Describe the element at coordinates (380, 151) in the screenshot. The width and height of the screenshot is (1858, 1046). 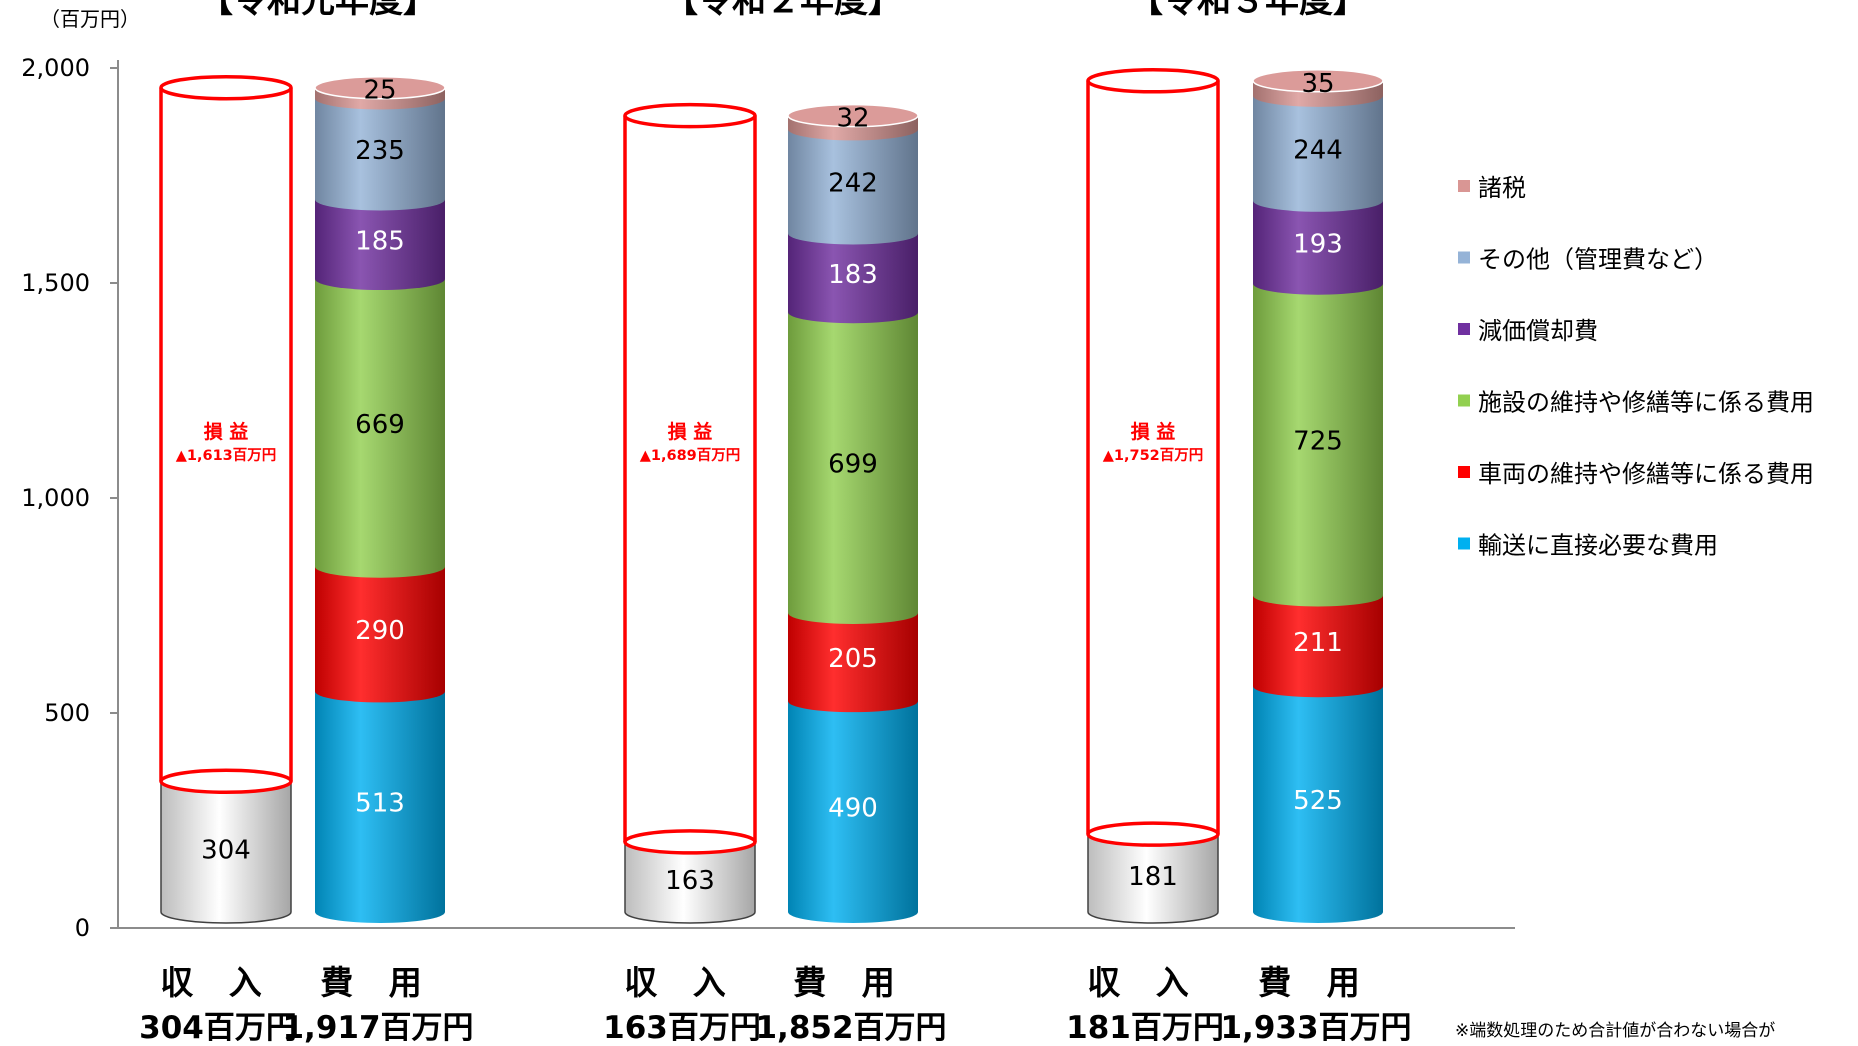
I see `expense-segment-label: 235` at that location.